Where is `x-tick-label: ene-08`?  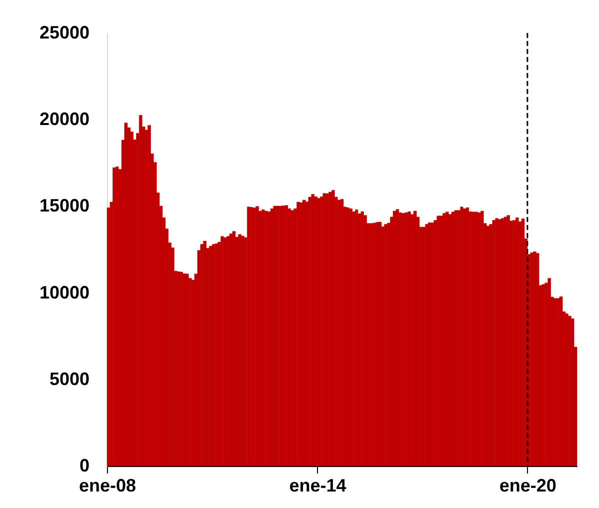
x-tick-label: ene-08 is located at coordinates (107, 486).